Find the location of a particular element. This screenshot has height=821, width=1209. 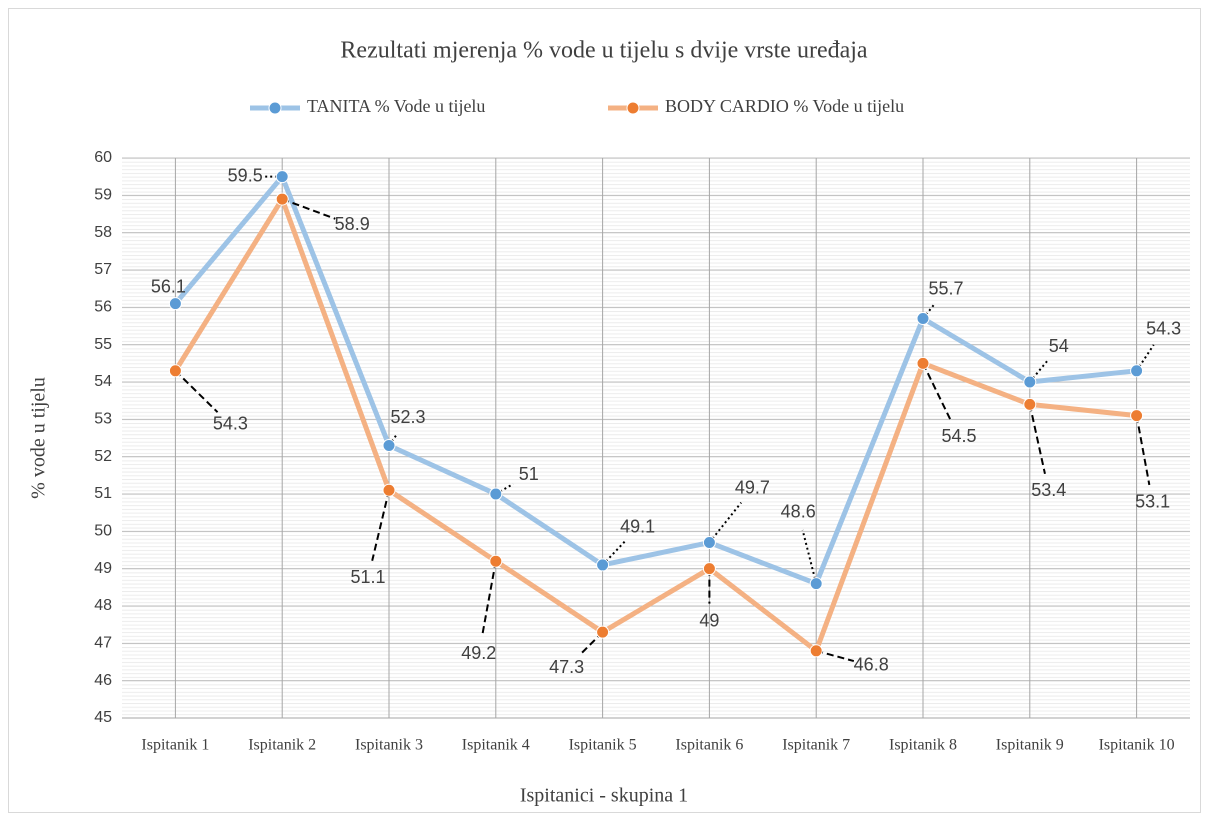

x-tick-label: Ispitanik 3 is located at coordinates (389, 745).